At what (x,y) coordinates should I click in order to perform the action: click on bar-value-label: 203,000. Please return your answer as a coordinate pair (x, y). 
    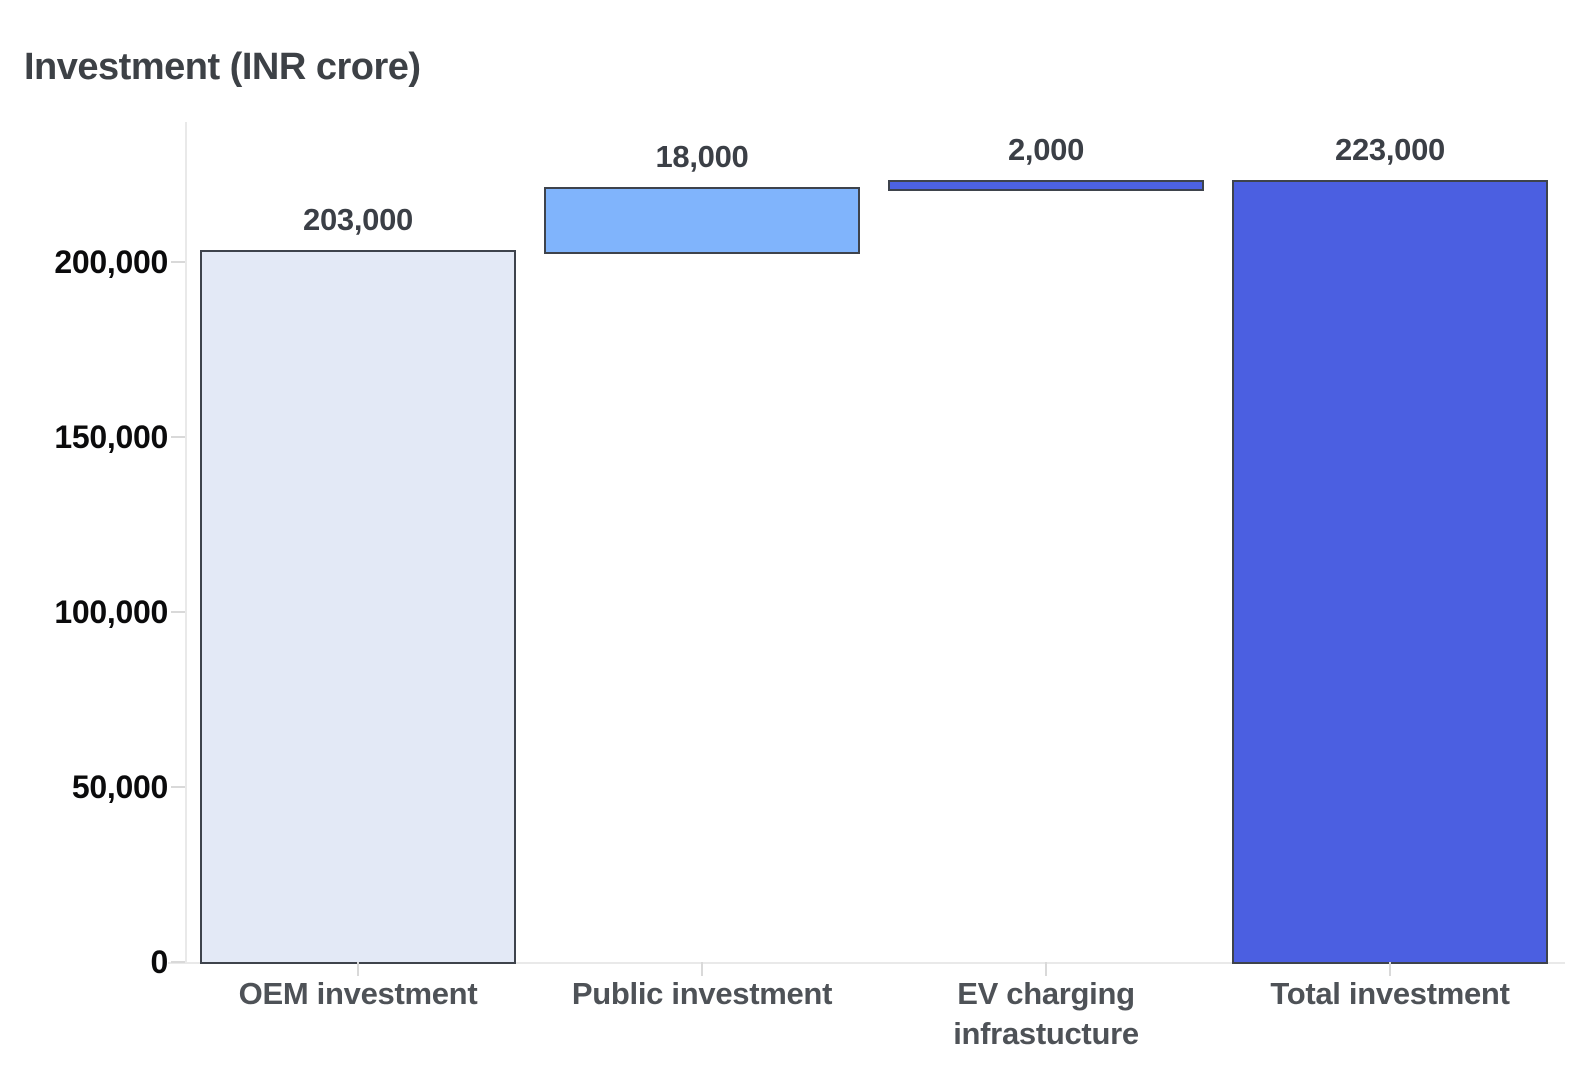
    Looking at the image, I should click on (358, 219).